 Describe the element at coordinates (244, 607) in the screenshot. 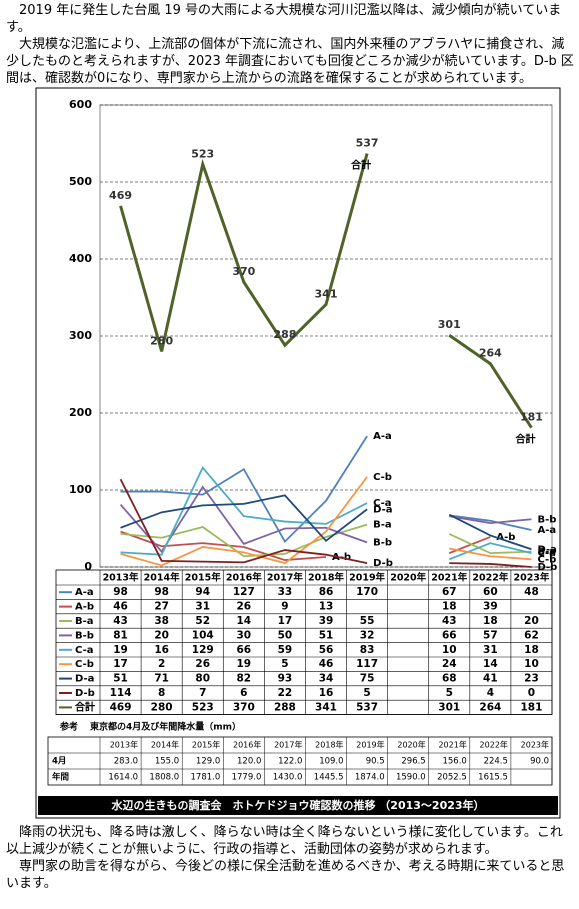

I see `table-cell: 26` at that location.